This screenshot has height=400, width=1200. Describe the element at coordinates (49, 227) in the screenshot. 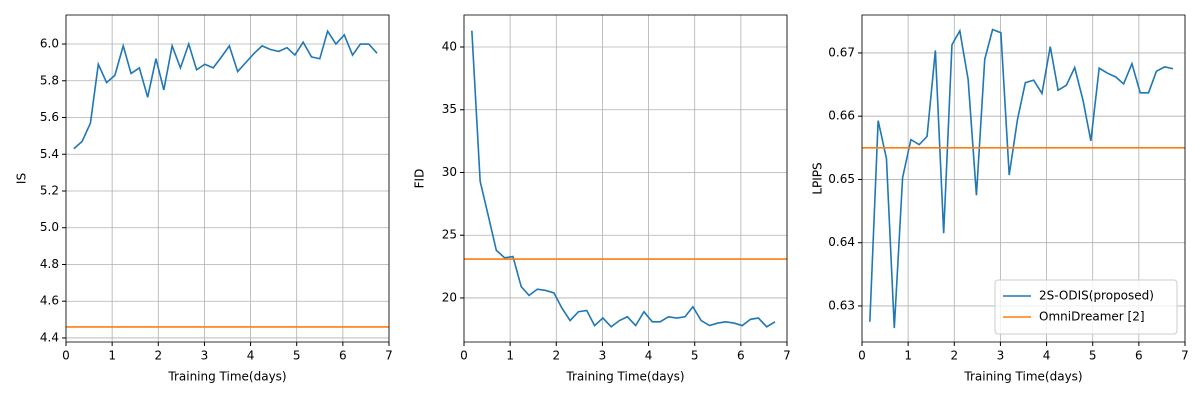

I see `y-tick-label: 5.0` at that location.